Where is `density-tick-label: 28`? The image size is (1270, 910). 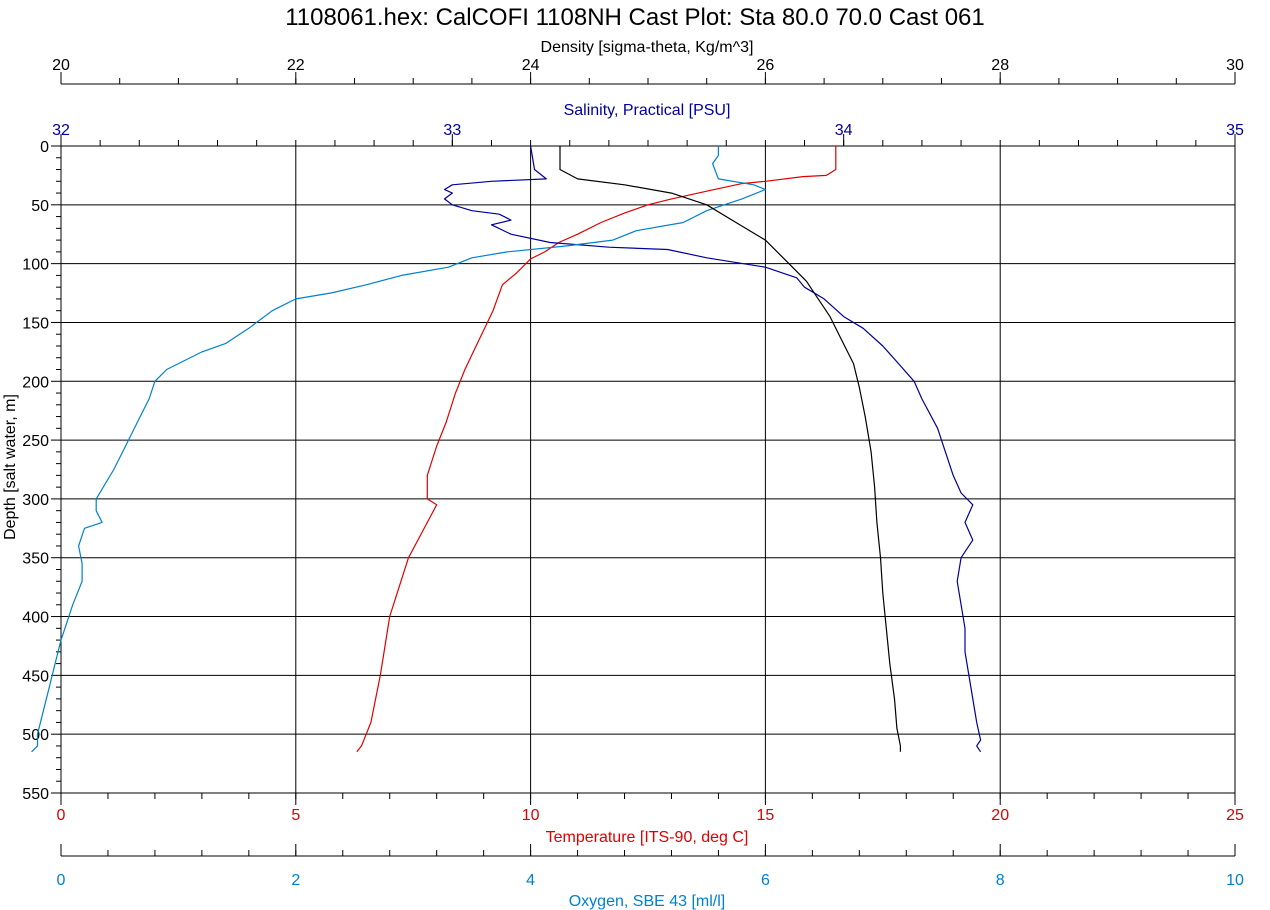 density-tick-label: 28 is located at coordinates (1000, 65).